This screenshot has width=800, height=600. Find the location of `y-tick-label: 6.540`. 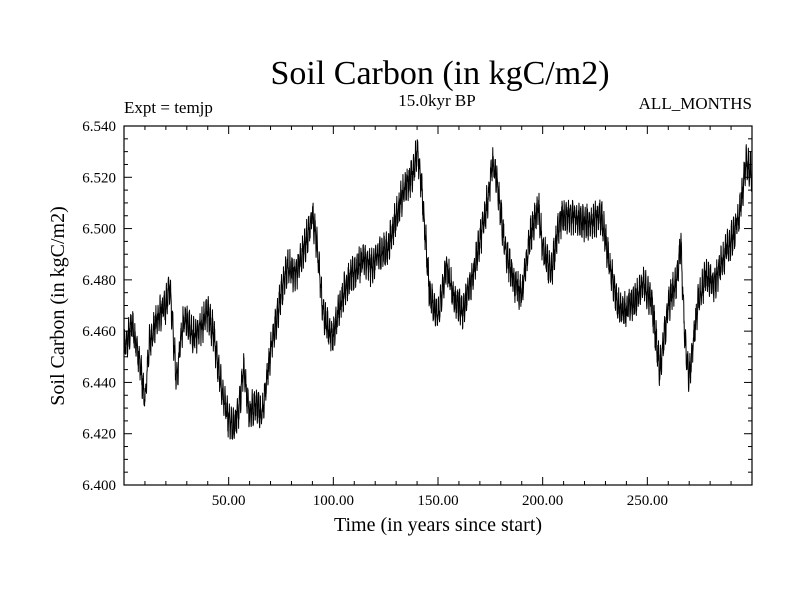

y-tick-label: 6.540 is located at coordinates (99, 127).